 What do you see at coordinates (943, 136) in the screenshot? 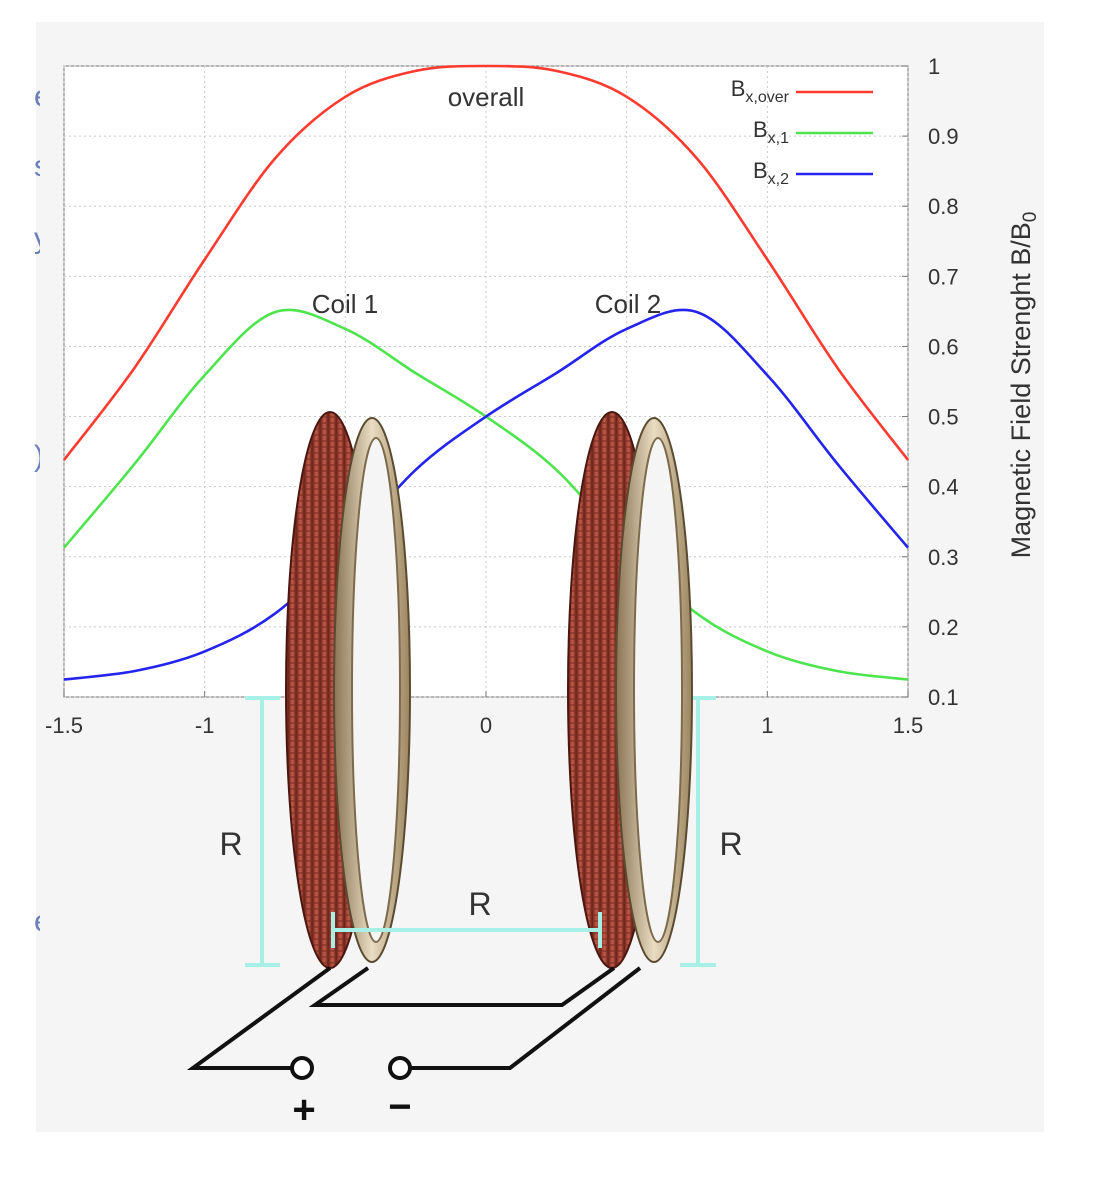
I see `y-tick-label: 0.9` at bounding box center [943, 136].